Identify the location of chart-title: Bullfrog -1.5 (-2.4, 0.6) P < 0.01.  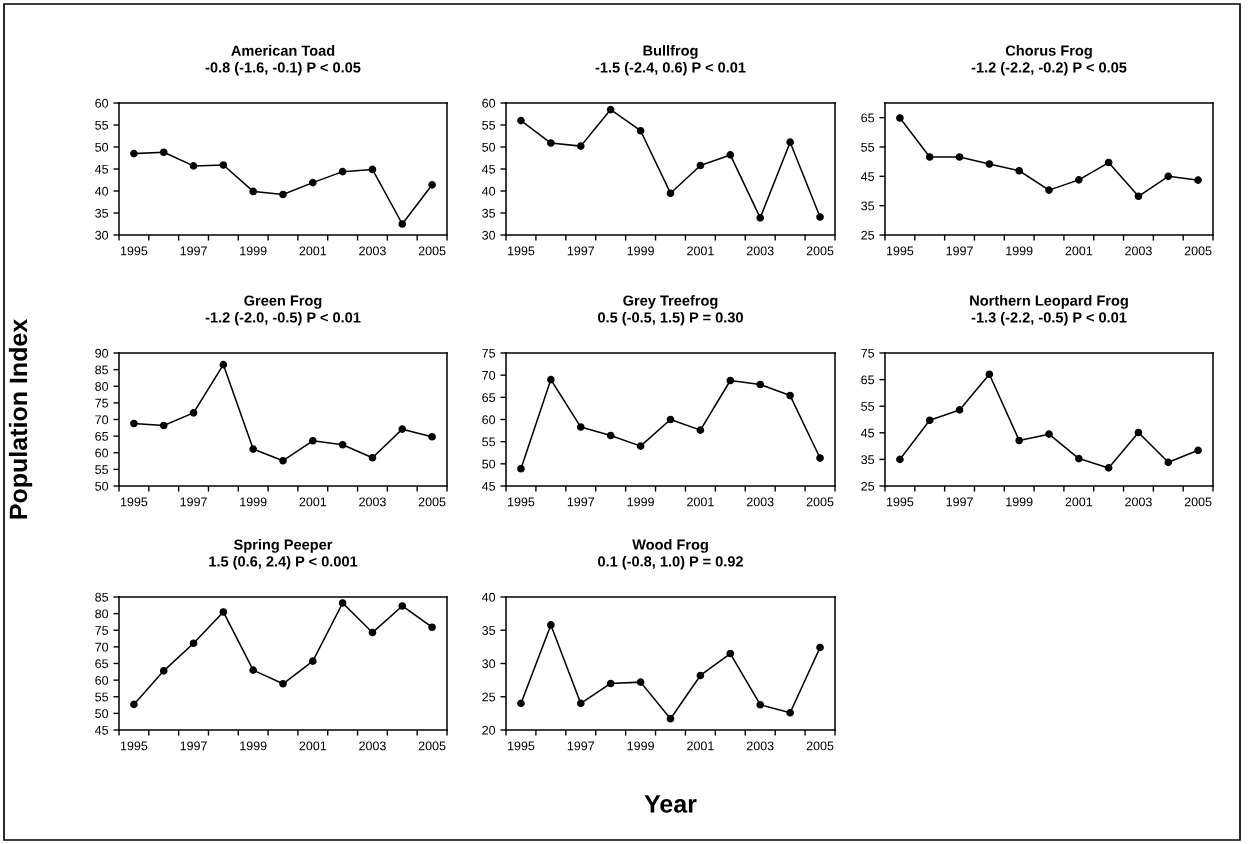
(670, 60).